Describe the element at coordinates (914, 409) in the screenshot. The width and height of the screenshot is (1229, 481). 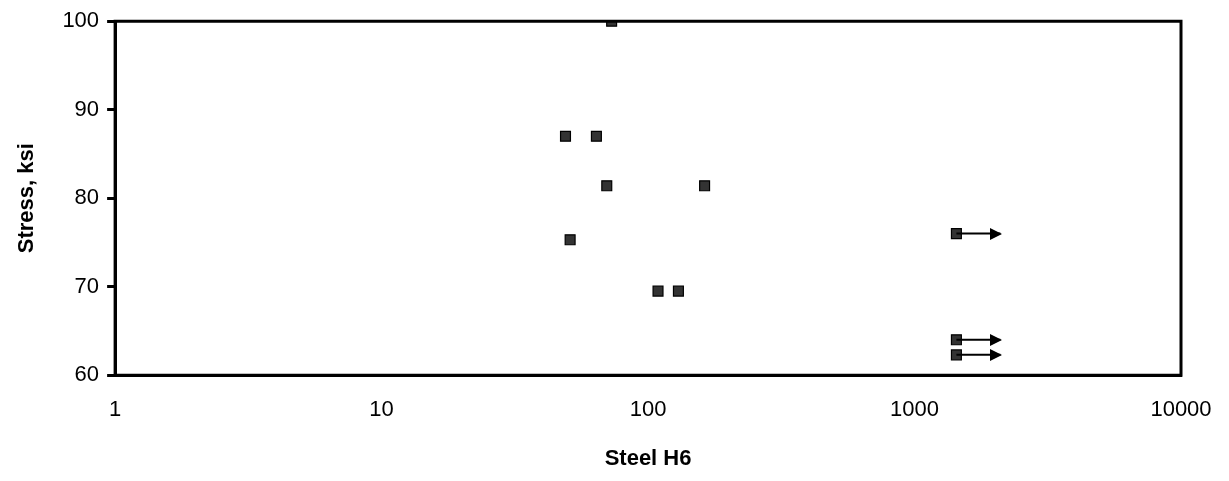
I see `x-tick-label: 1000` at that location.